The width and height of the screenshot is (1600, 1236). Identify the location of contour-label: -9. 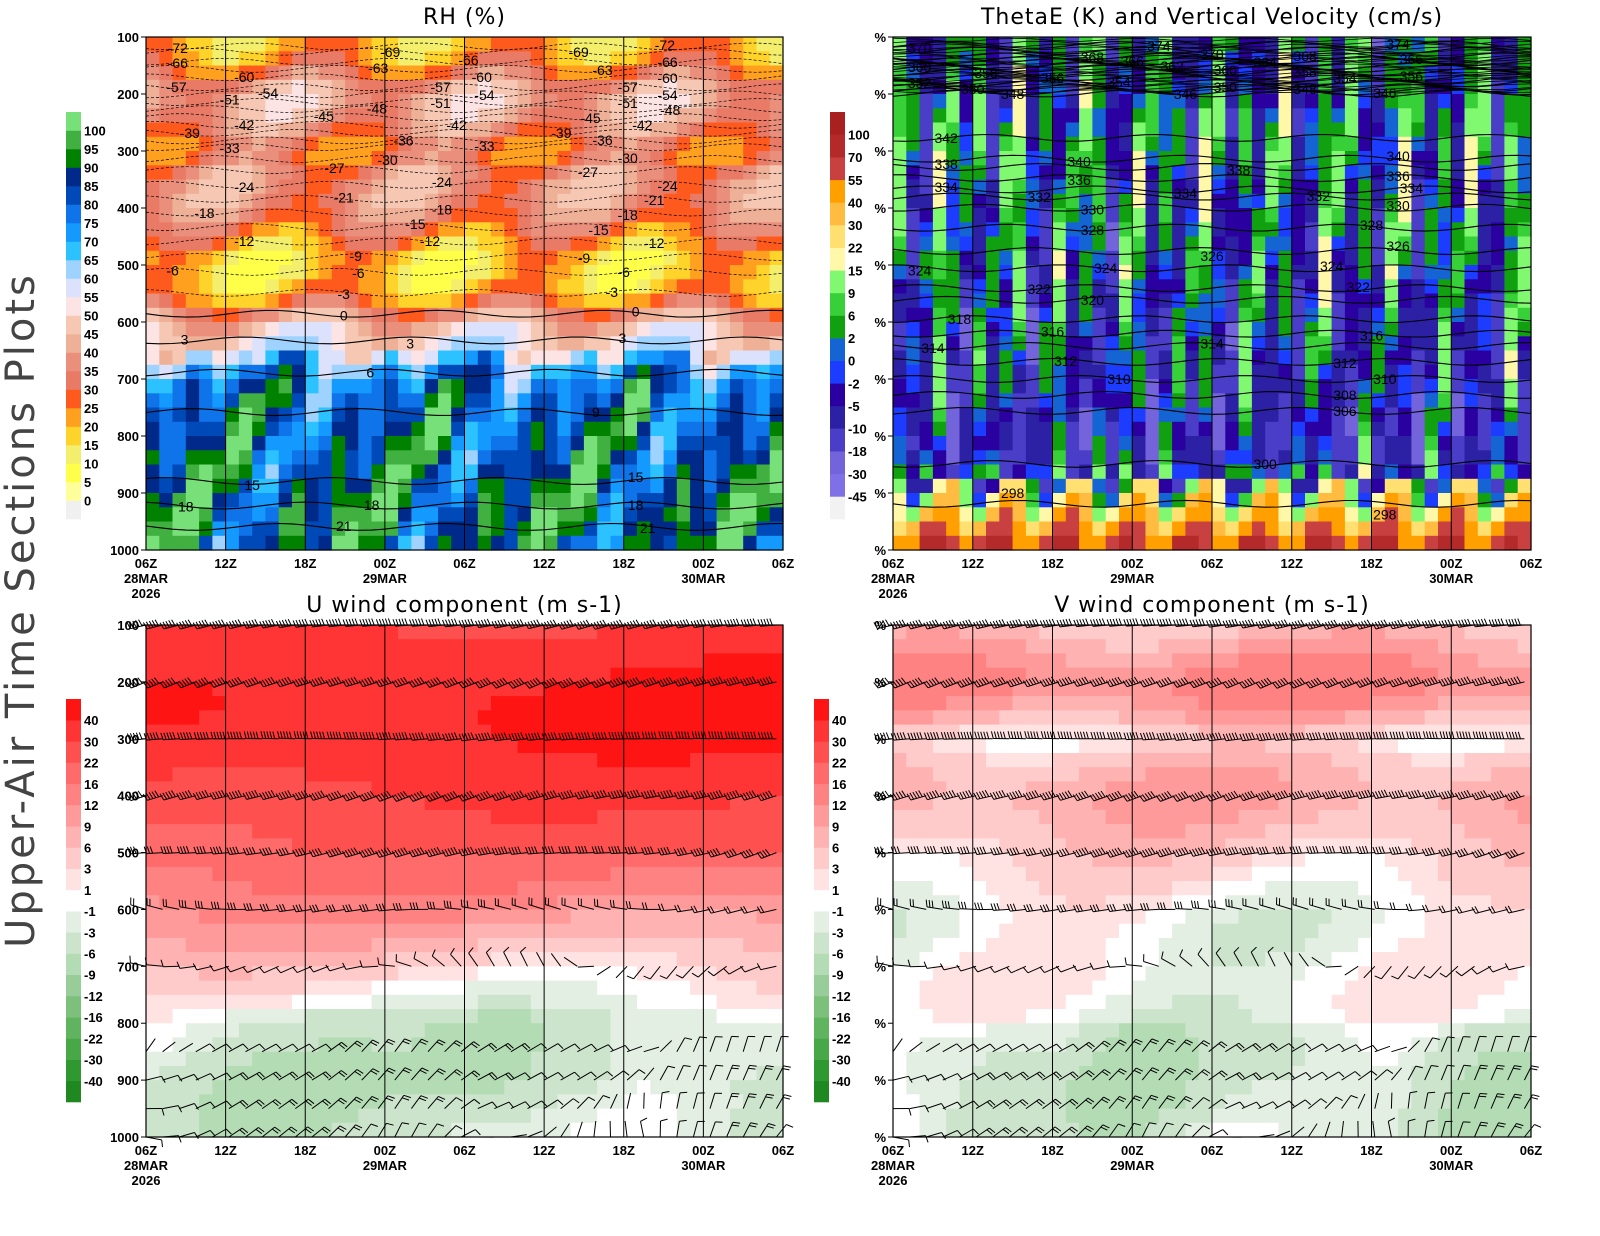
(355, 256).